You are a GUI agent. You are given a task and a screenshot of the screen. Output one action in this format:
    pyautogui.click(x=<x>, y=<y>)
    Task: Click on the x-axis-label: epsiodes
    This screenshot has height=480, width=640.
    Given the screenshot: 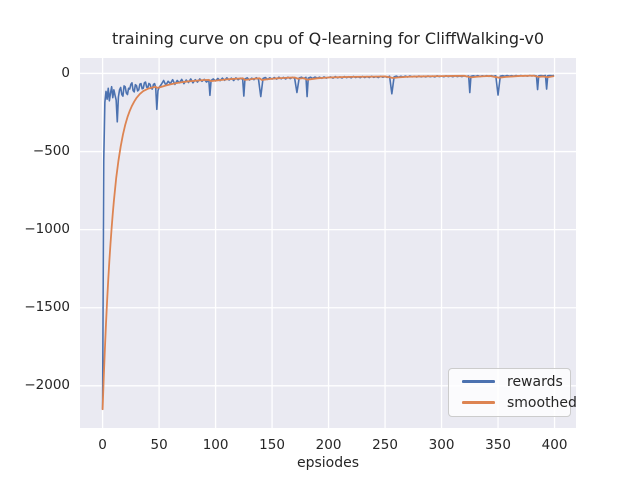 What is the action you would take?
    pyautogui.click(x=328, y=463)
    